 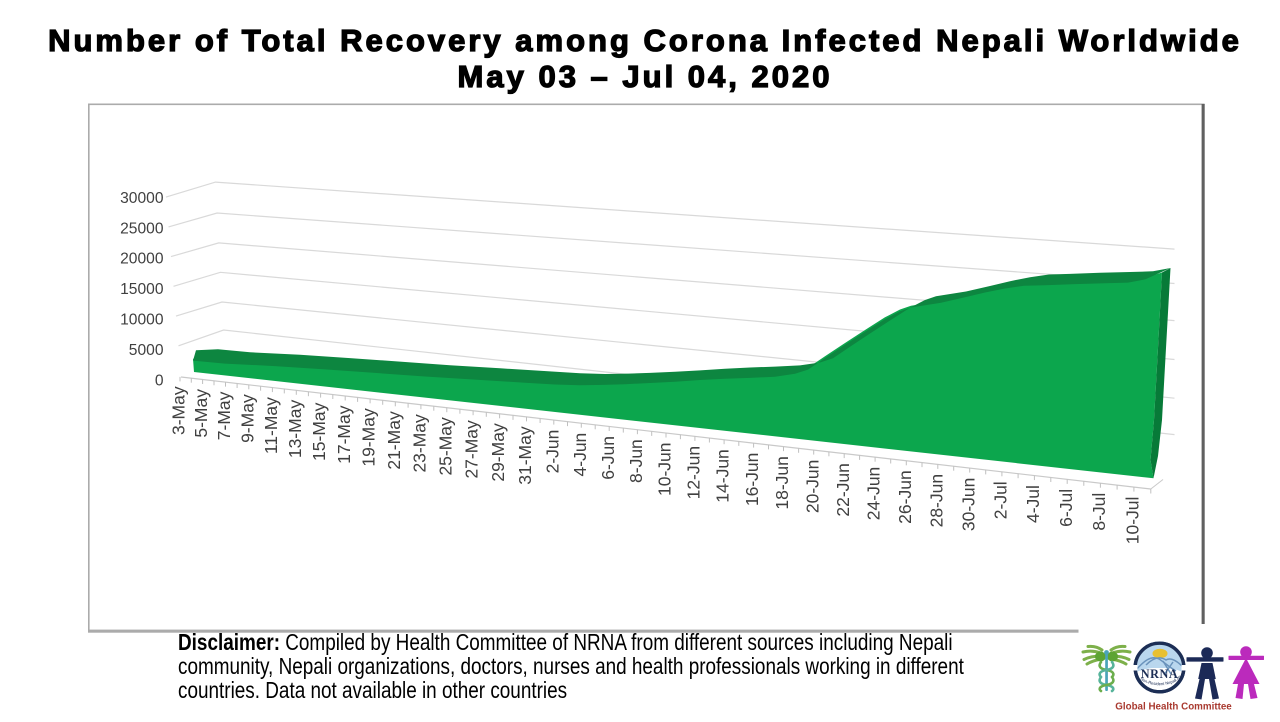 What do you see at coordinates (142, 320) in the screenshot?
I see `svg-text: 10000` at bounding box center [142, 320].